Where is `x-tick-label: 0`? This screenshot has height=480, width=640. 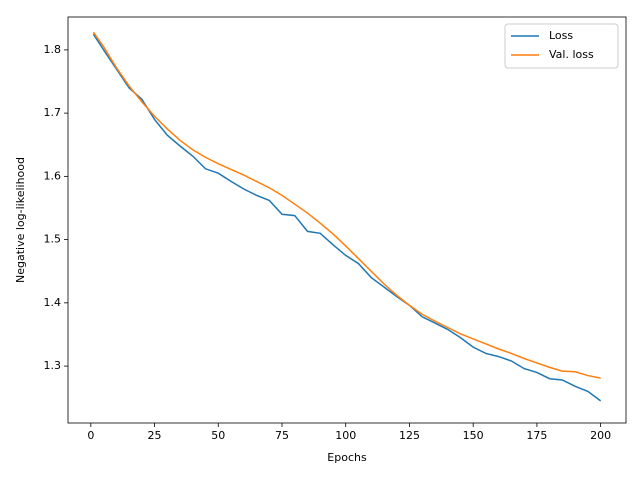
x-tick-label: 0 is located at coordinates (90, 435).